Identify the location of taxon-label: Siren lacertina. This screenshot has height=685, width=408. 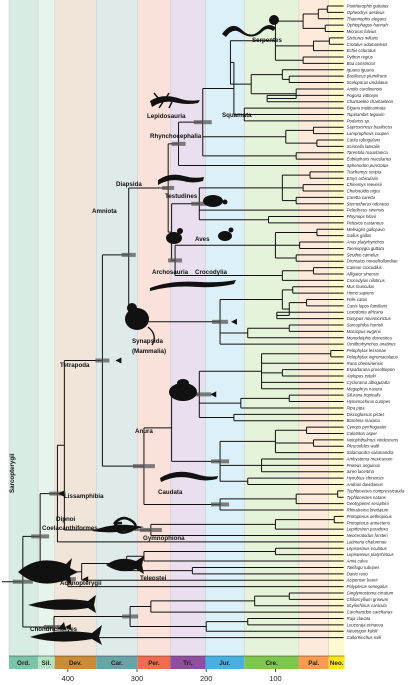
(361, 471).